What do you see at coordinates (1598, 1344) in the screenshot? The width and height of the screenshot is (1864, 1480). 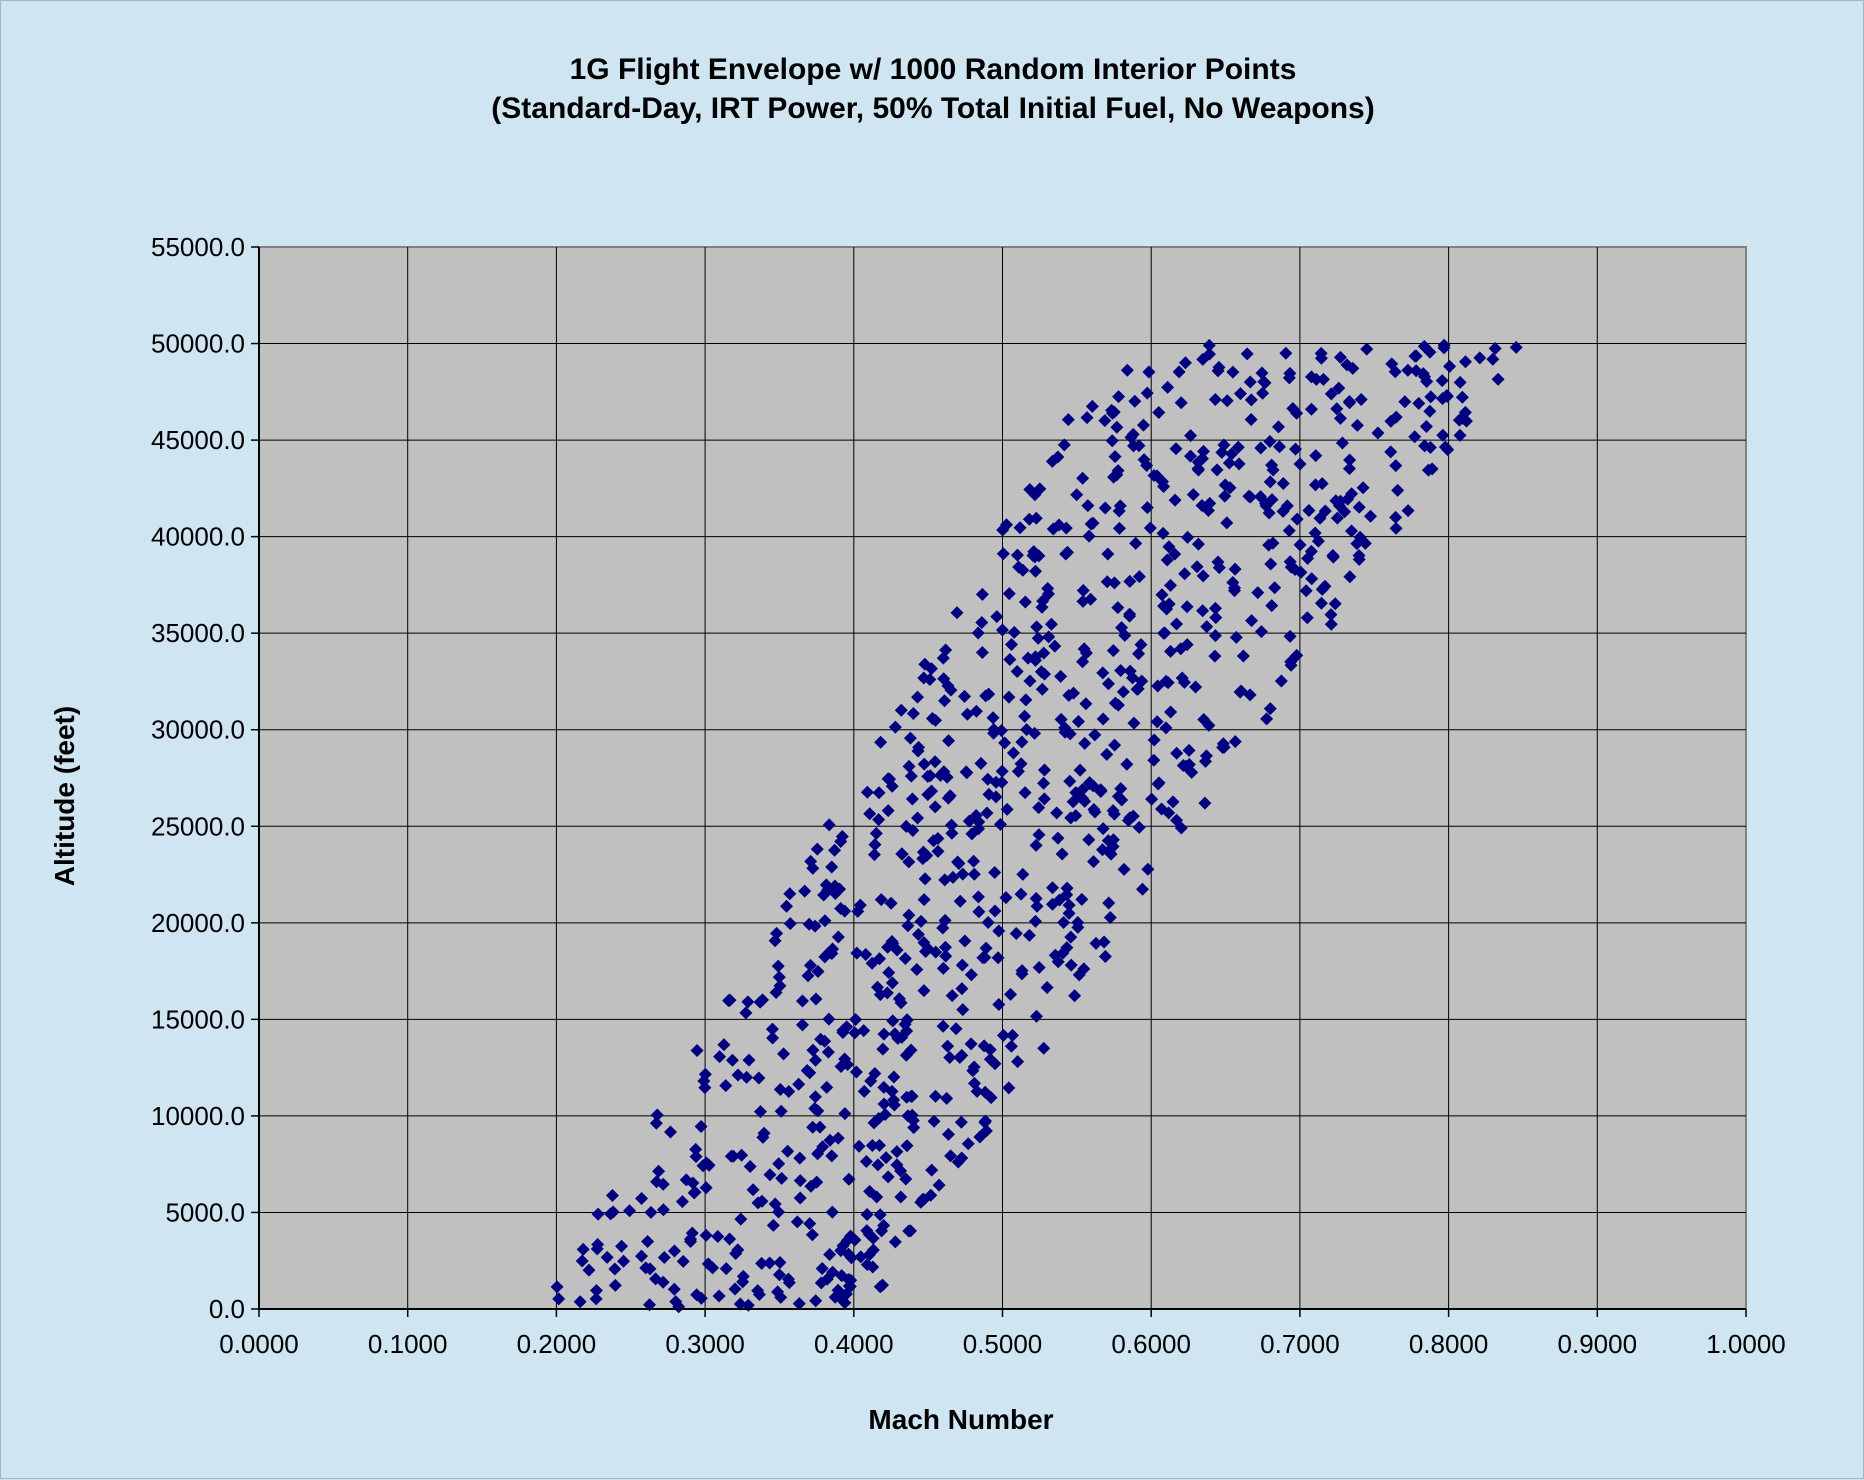 I see `x-tick-label: 0.9000` at bounding box center [1598, 1344].